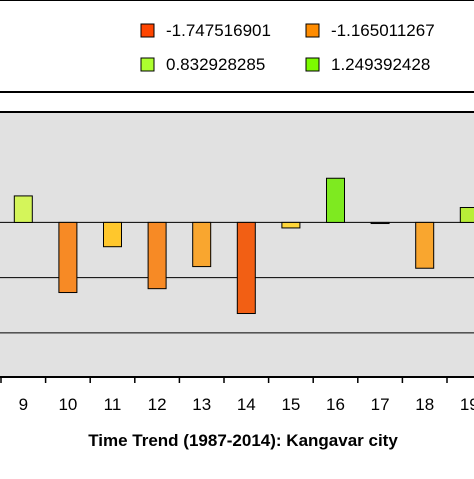  I want to click on legend-label: -1.747516901, so click(218, 30).